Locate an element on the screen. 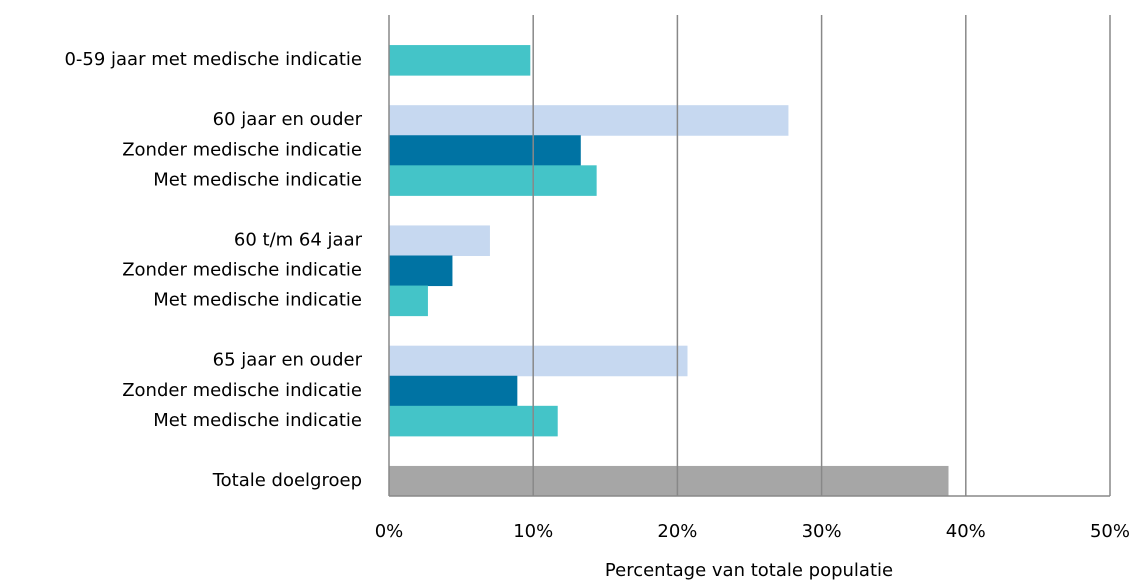  x-tick-label: 30% is located at coordinates (822, 531).